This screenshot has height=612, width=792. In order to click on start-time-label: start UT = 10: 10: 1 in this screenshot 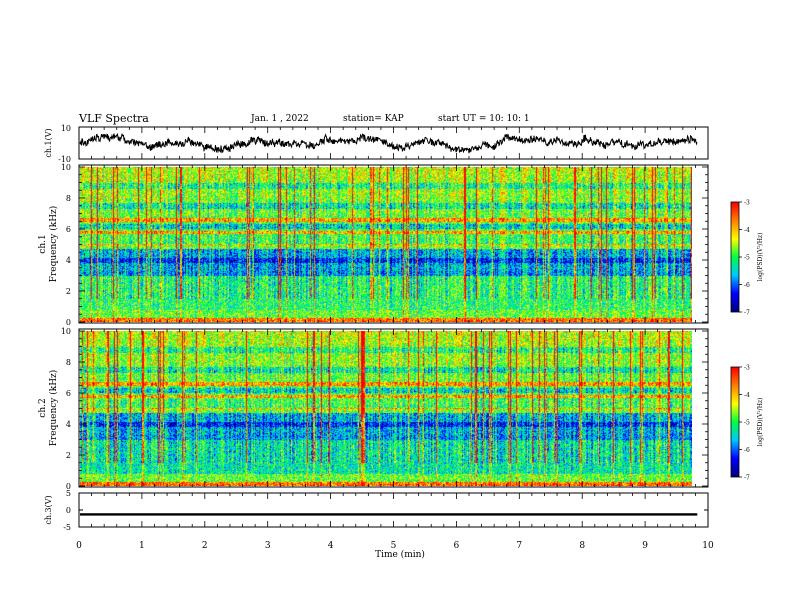, I will do `click(484, 119)`.